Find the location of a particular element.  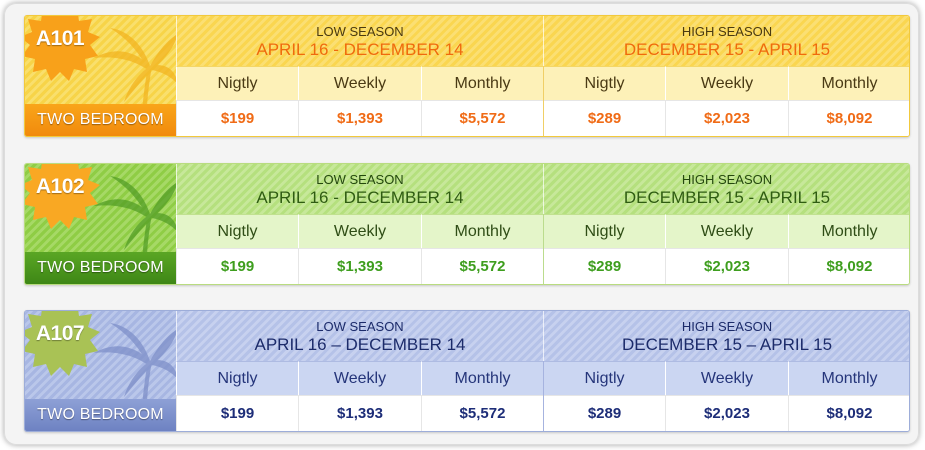

unit-header: A102 TWO BEDROOM is located at coordinates (100, 224).